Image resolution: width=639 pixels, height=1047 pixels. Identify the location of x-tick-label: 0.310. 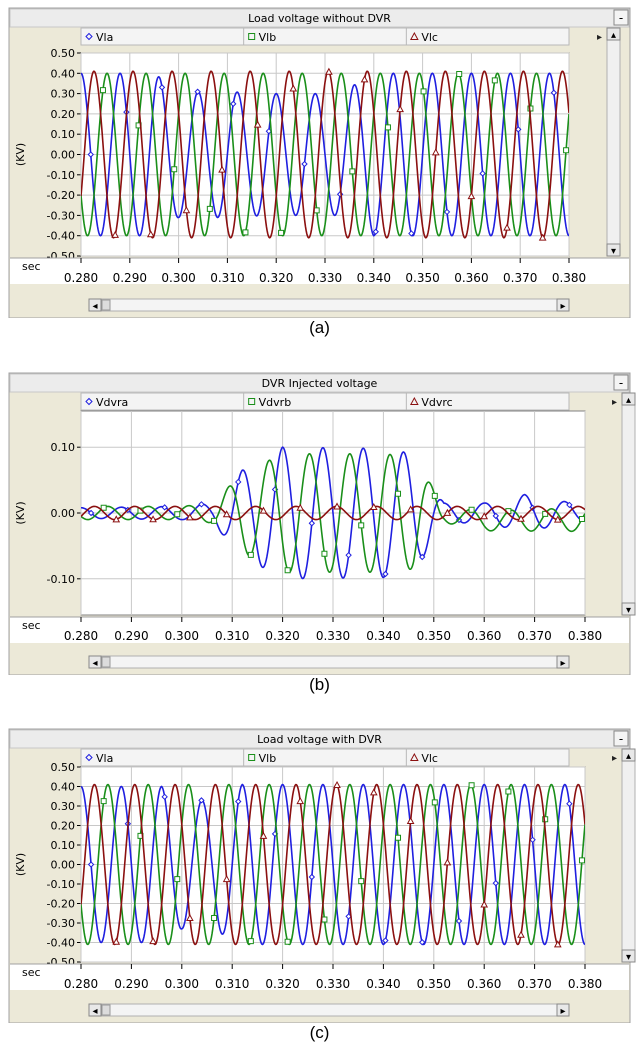
(227, 278).